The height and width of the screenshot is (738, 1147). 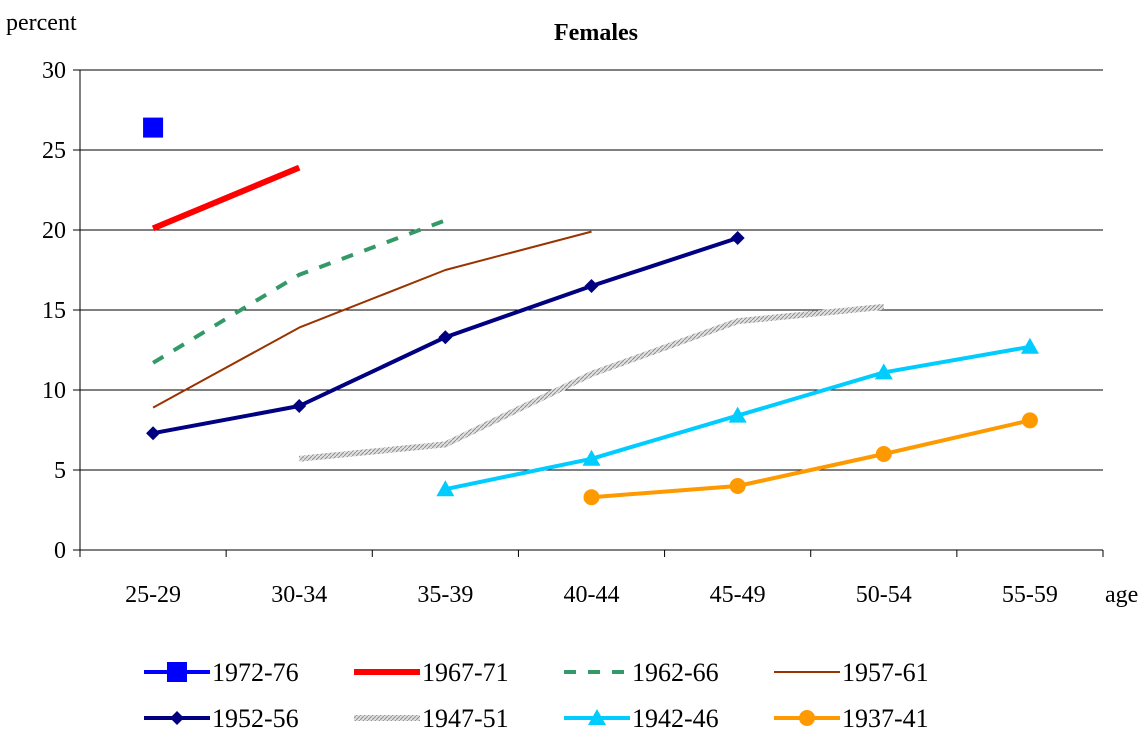 What do you see at coordinates (153, 595) in the screenshot?
I see `x-tick-label: 25-29` at bounding box center [153, 595].